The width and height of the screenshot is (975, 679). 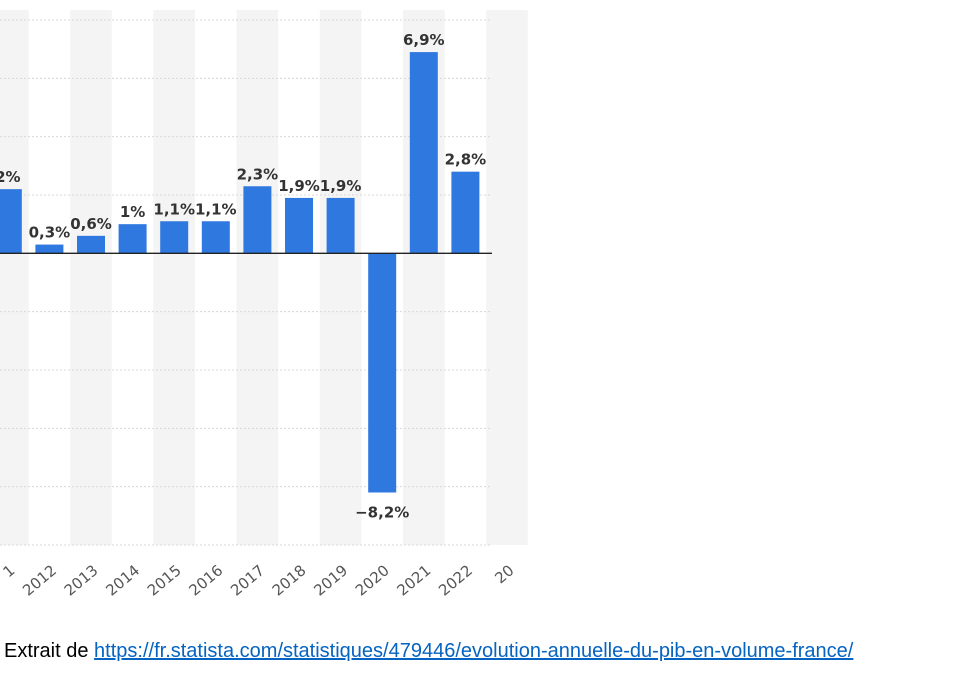 What do you see at coordinates (330, 580) in the screenshot?
I see `tick-label-2019: 2019` at bounding box center [330, 580].